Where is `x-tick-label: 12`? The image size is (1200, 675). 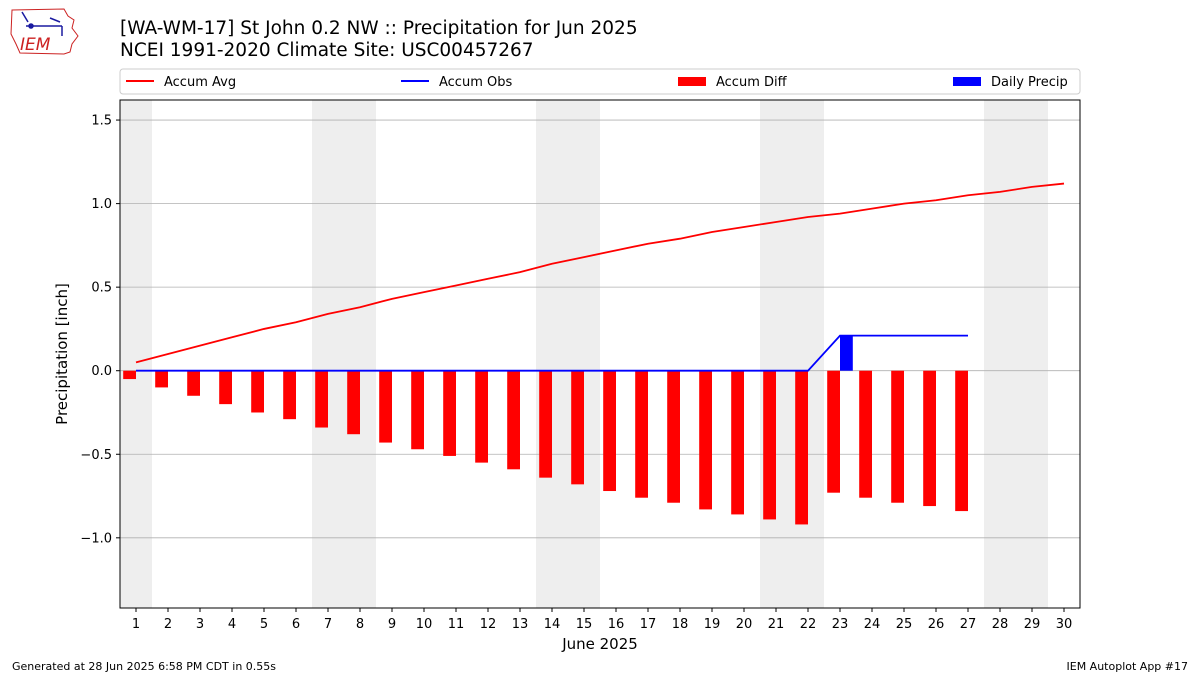
x-tick-label: 12 is located at coordinates (488, 624).